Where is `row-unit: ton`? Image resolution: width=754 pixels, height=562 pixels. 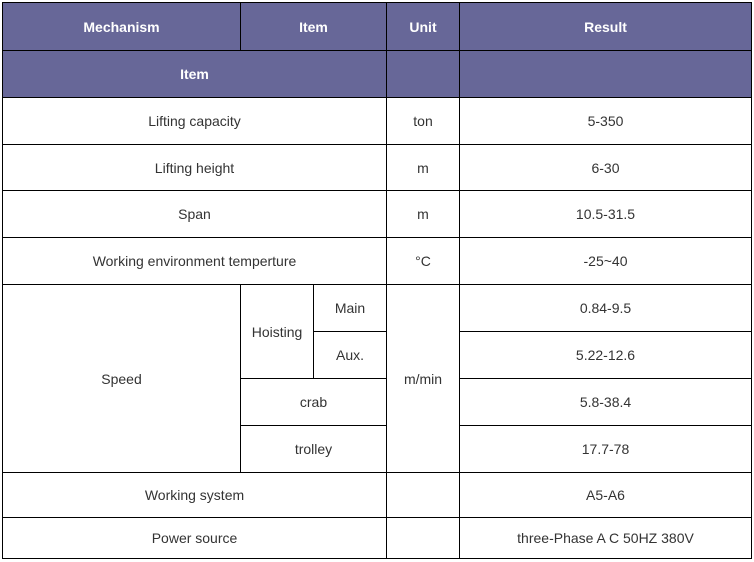
row-unit: ton is located at coordinates (423, 121).